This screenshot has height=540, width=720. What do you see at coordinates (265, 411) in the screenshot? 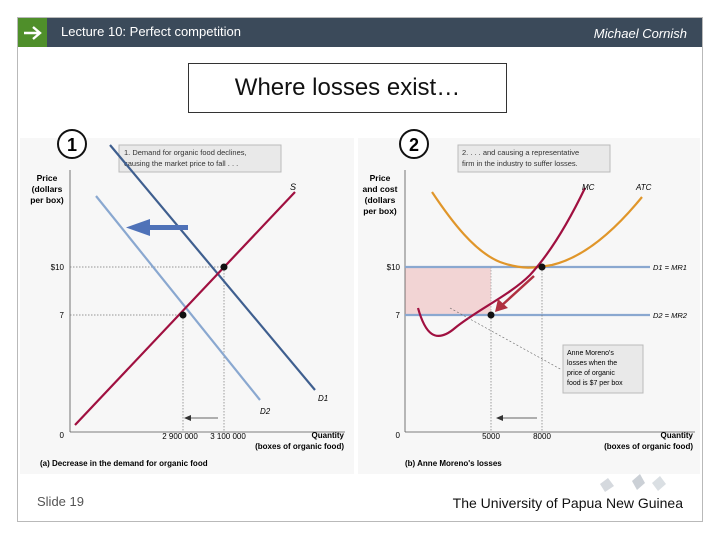
I see `d2-label: D2` at bounding box center [265, 411].